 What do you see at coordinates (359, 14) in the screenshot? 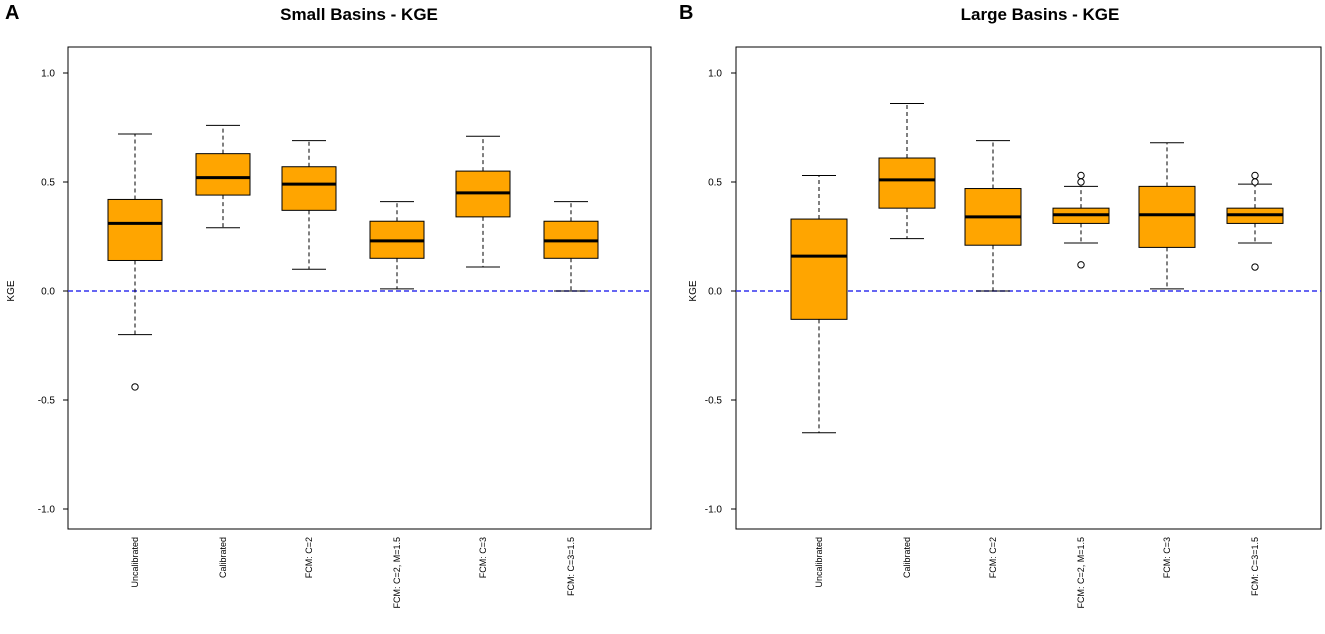
I see `chart-title: Small Basins - KGE` at bounding box center [359, 14].